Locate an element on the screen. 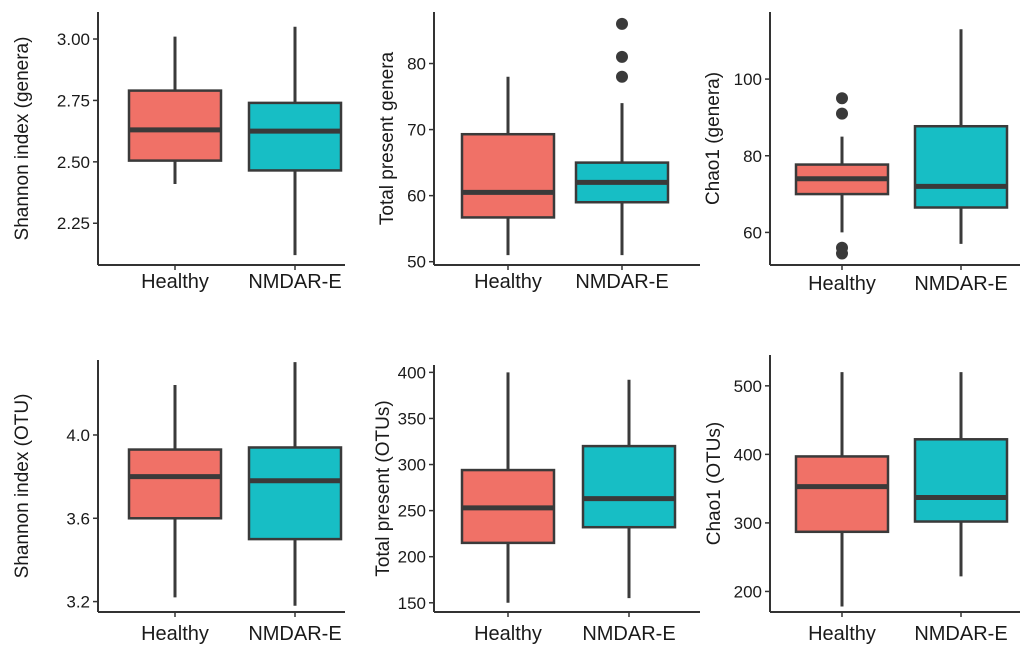 The height and width of the screenshot is (653, 1025). panel-6-chao1-otus-y-tick-label: 500 is located at coordinates (748, 386).